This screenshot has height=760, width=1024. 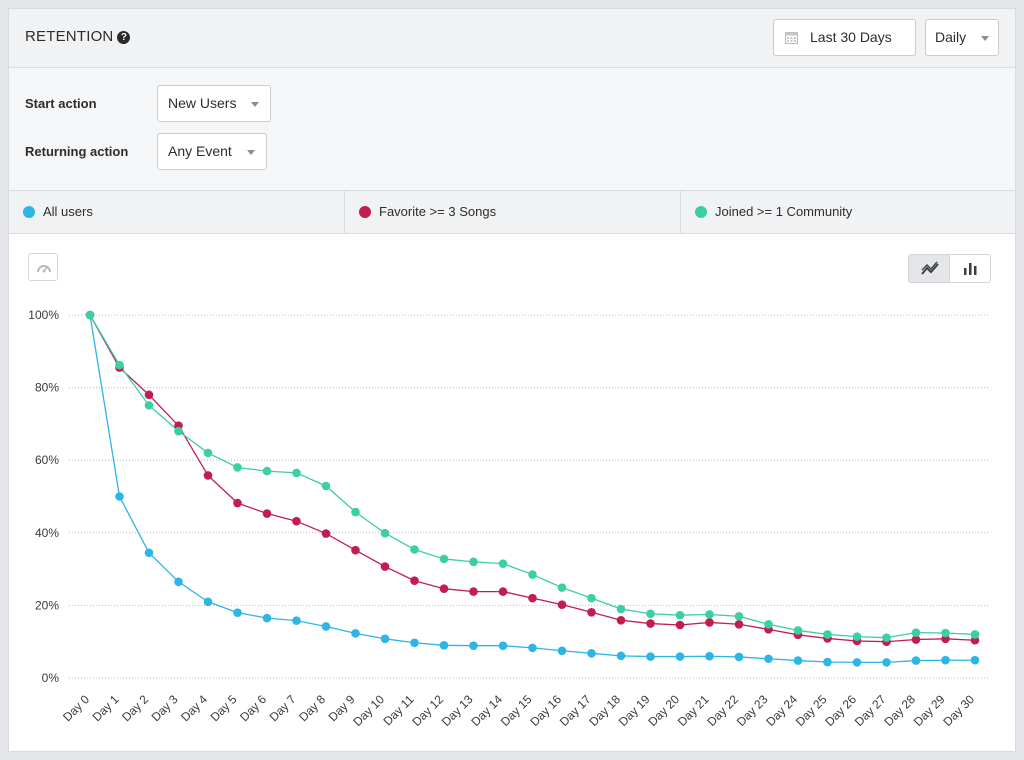 What do you see at coordinates (844, 37) in the screenshot?
I see `date-range-picker: Last 30 Days` at bounding box center [844, 37].